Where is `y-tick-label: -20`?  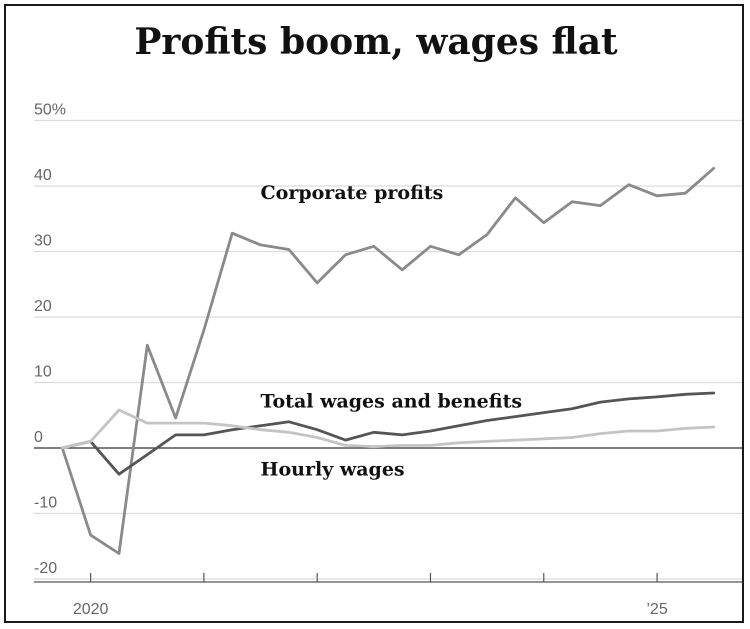
y-tick-label: -20 is located at coordinates (45, 568).